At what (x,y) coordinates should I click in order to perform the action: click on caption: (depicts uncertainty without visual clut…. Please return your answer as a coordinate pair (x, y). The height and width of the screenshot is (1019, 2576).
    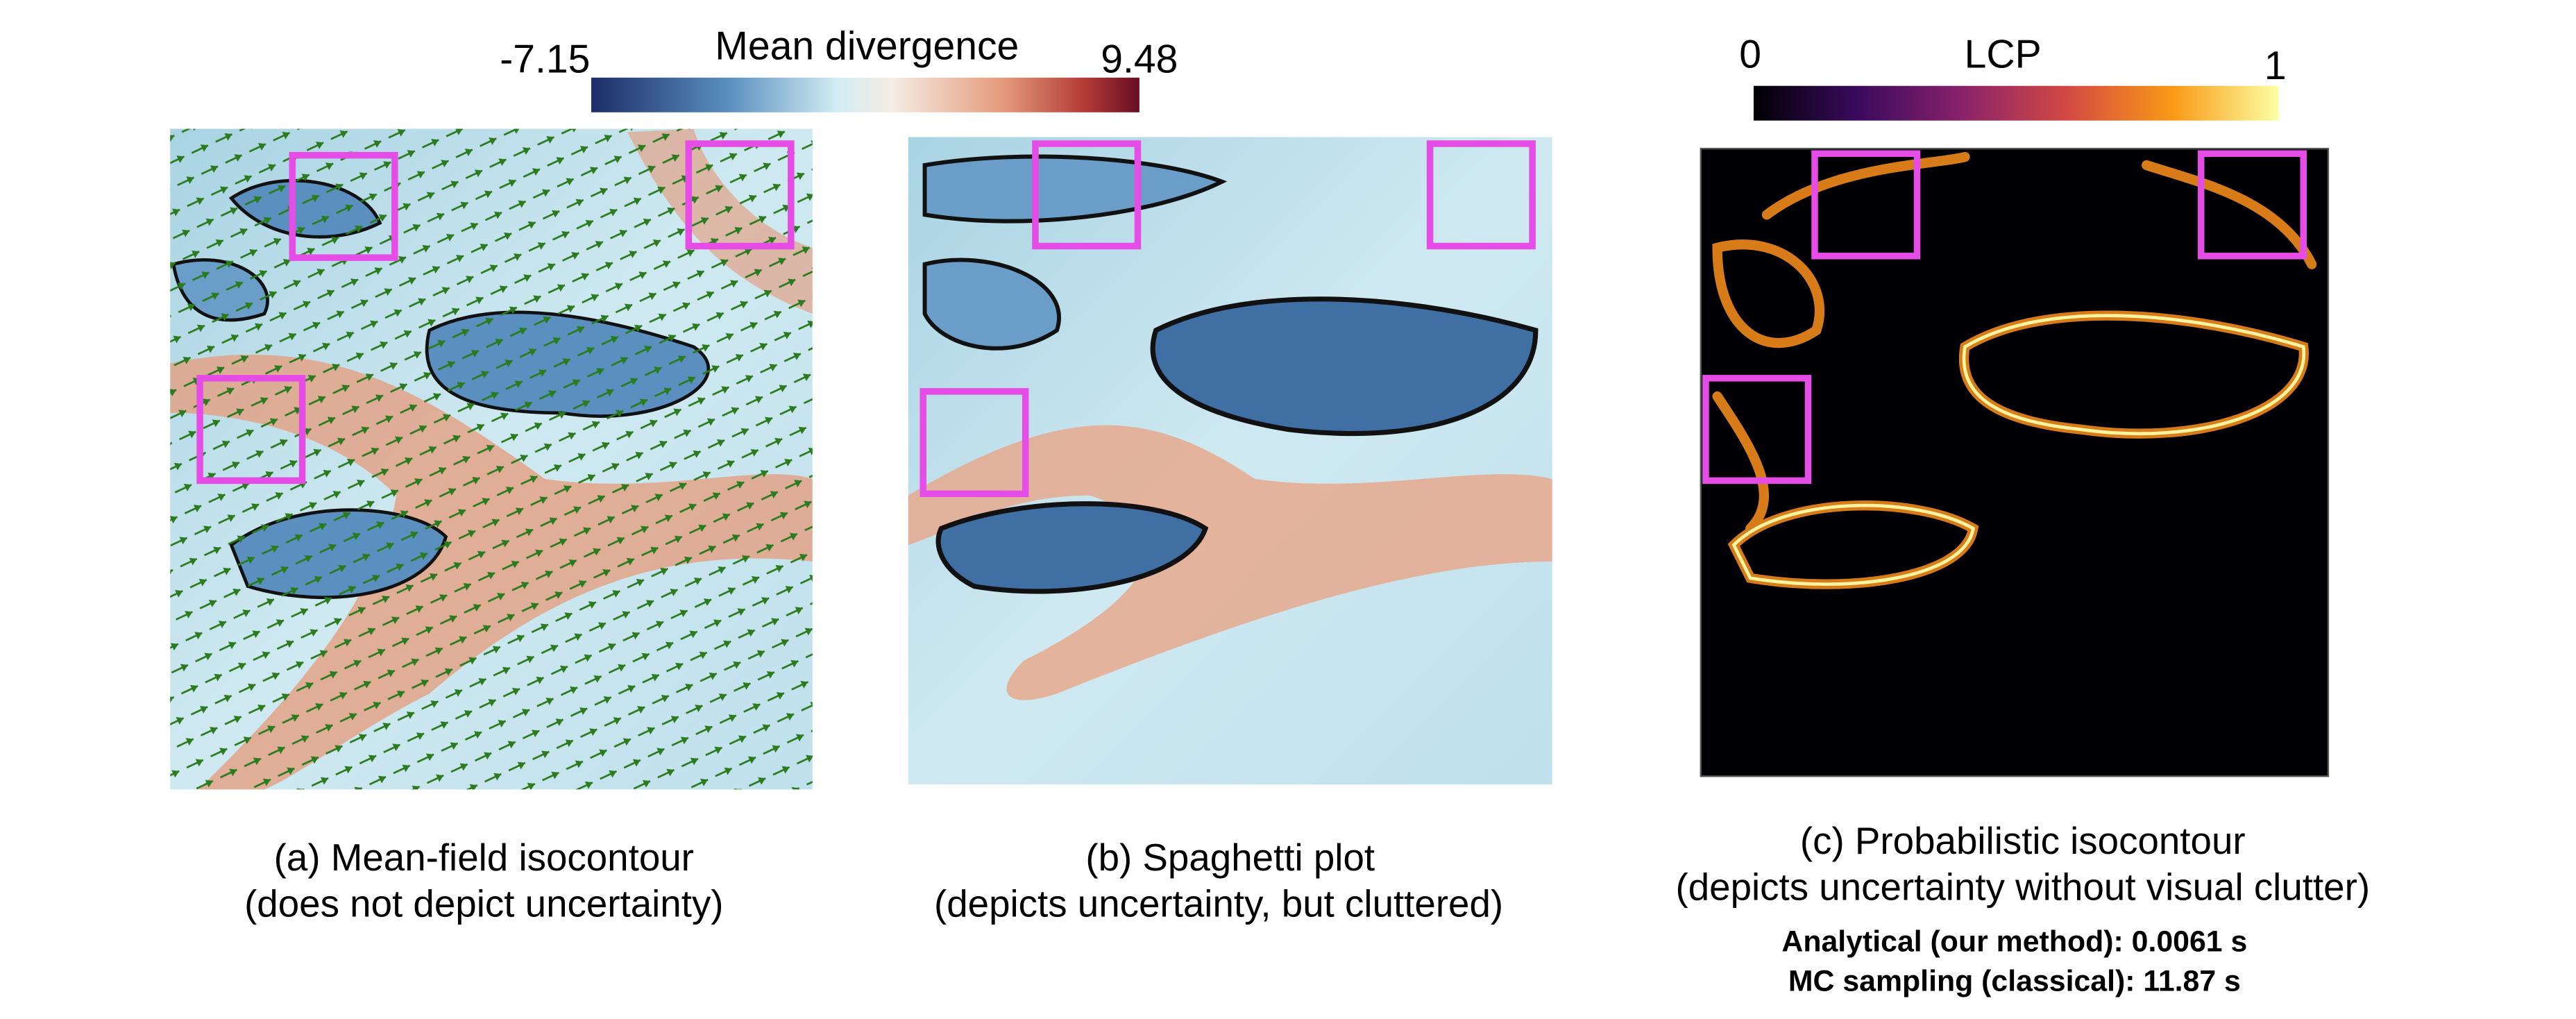
    Looking at the image, I should click on (2022, 888).